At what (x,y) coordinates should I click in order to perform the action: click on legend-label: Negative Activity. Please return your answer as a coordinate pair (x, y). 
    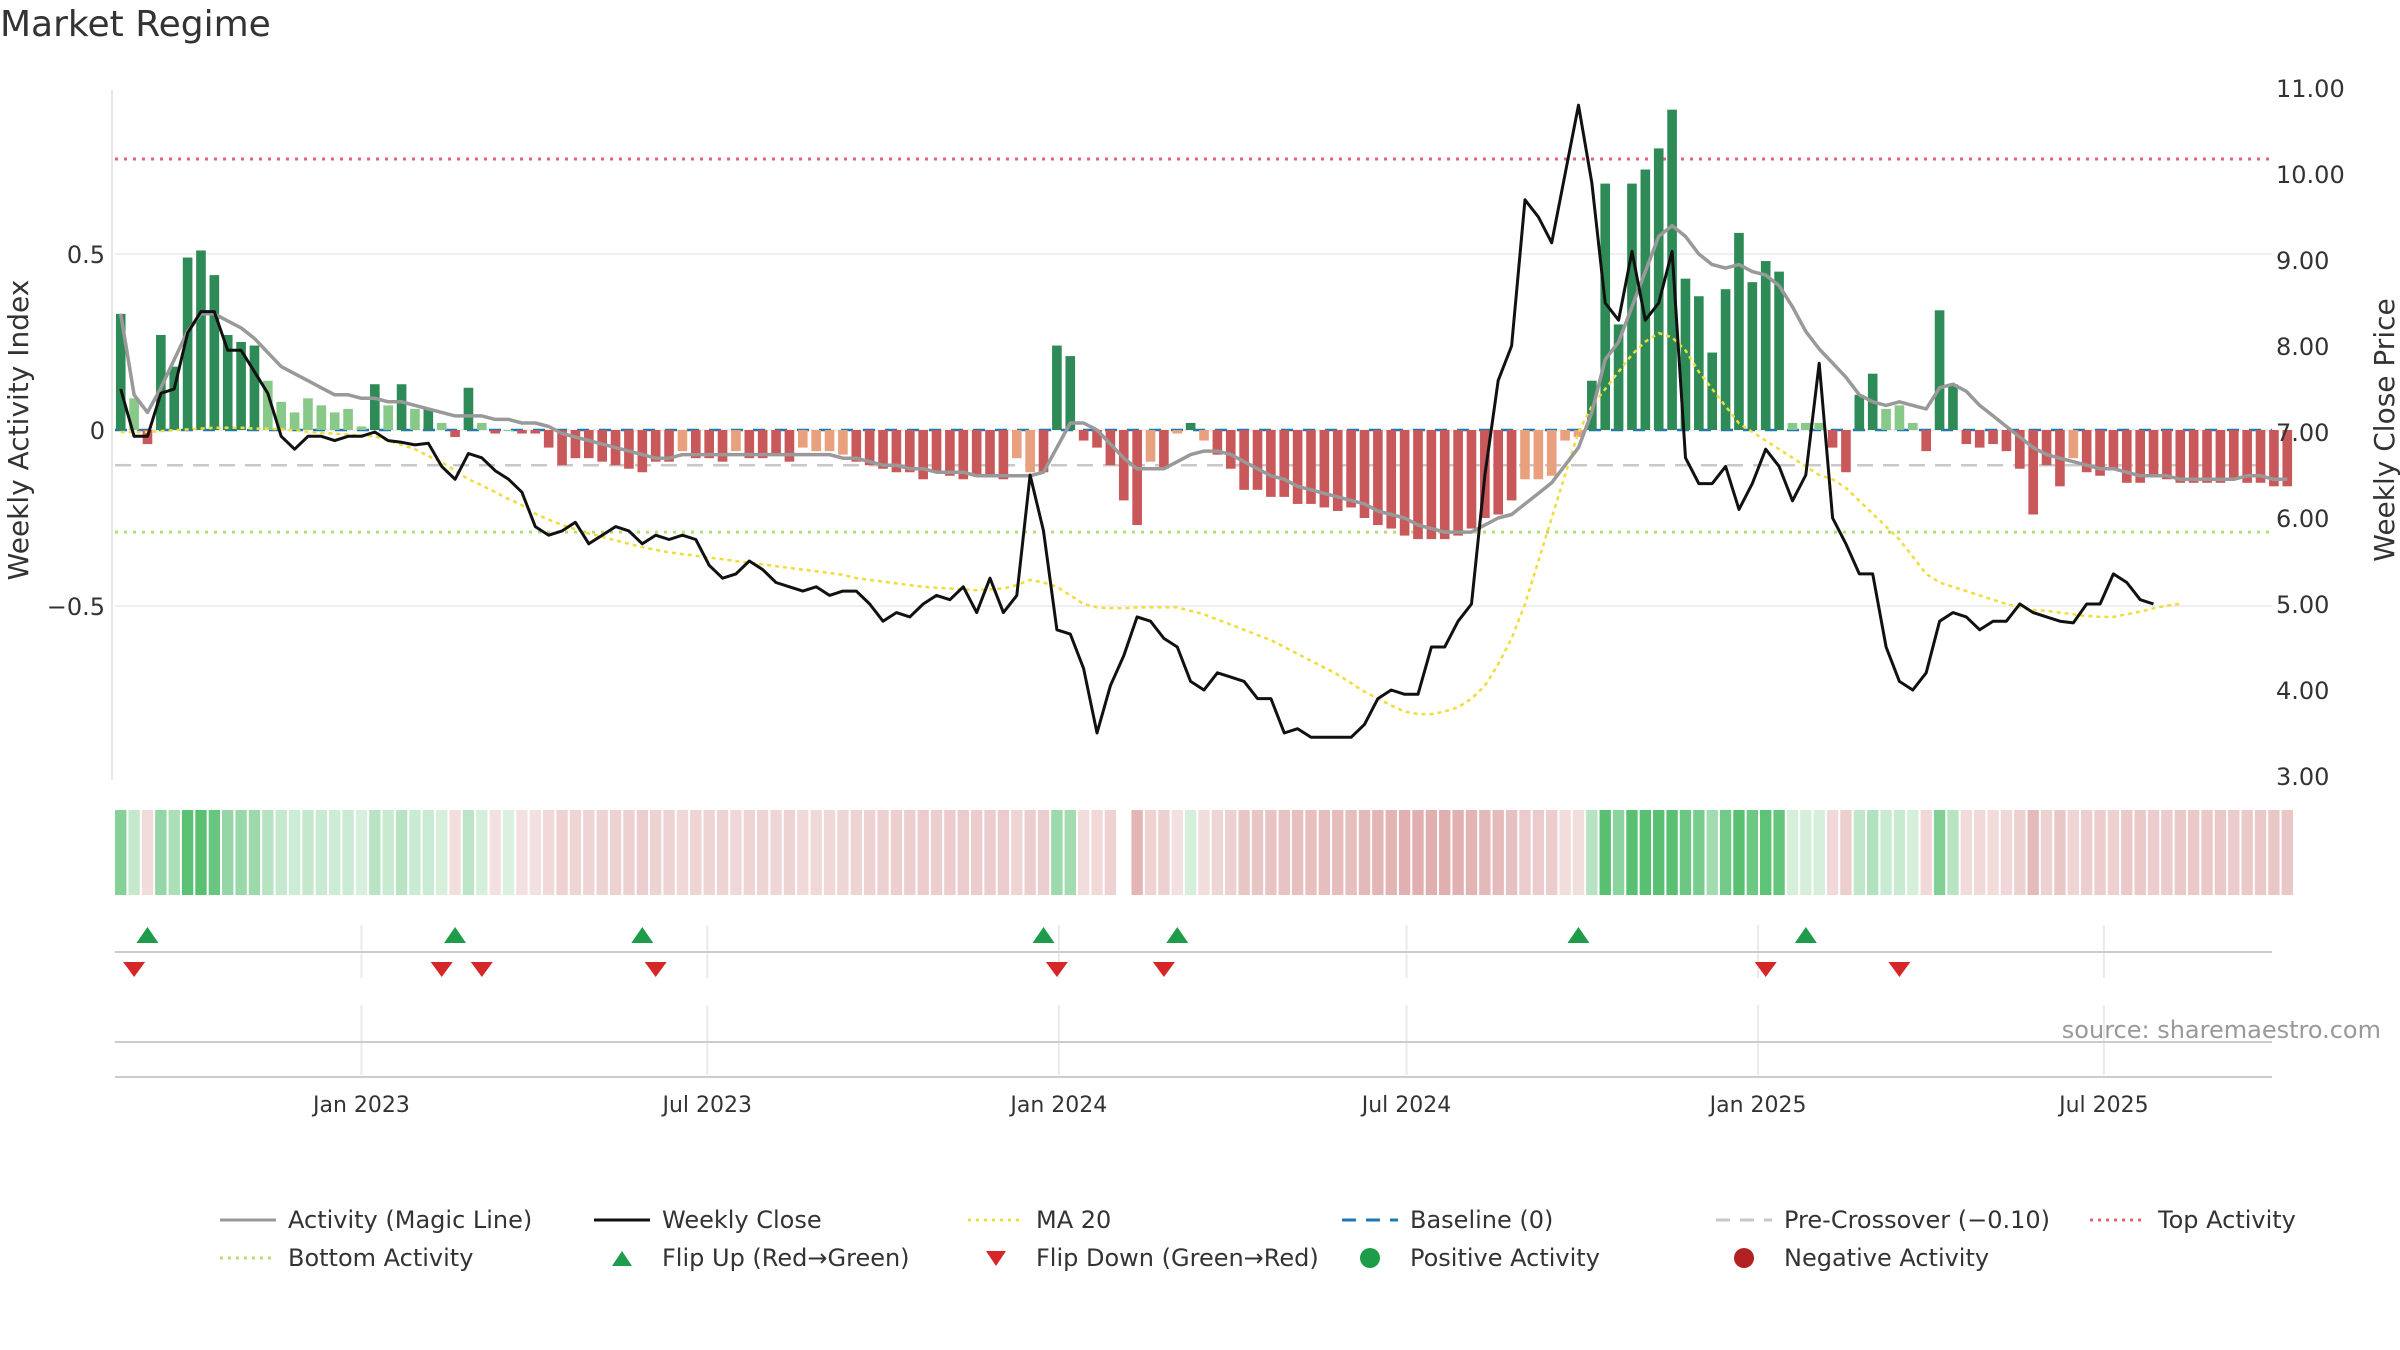
    Looking at the image, I should click on (1887, 1258).